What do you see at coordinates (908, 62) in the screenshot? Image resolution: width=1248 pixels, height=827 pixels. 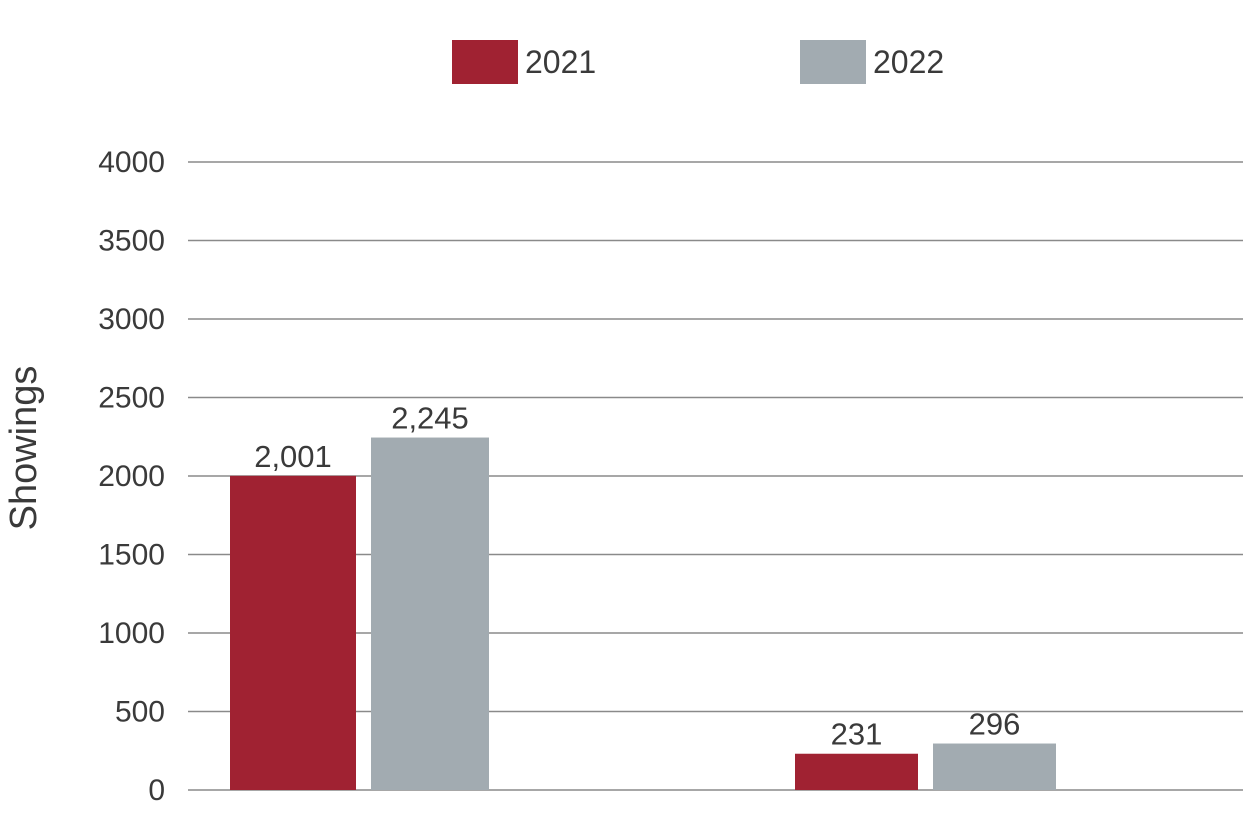 I see `legend-label-2022: 2022` at bounding box center [908, 62].